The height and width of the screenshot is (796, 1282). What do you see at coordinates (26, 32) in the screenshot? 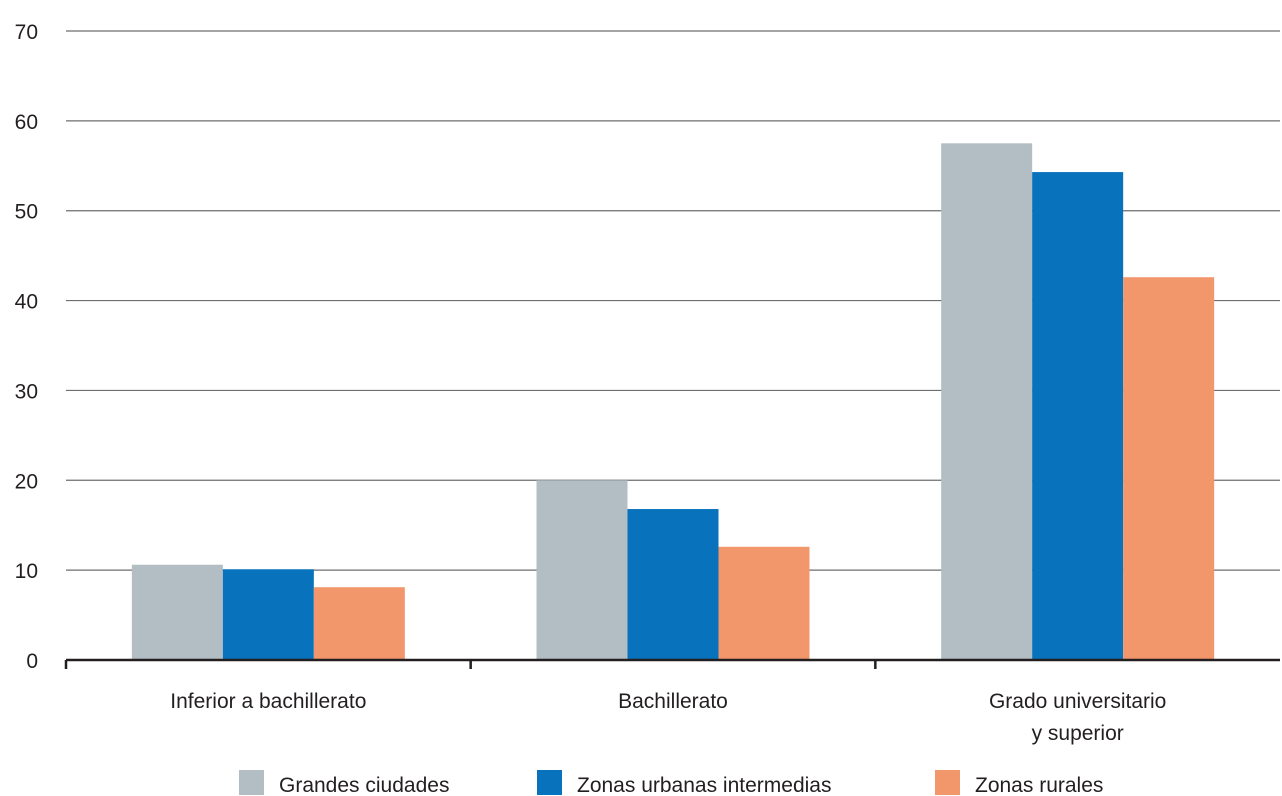
I see `y-tick-label-70: 70` at bounding box center [26, 32].